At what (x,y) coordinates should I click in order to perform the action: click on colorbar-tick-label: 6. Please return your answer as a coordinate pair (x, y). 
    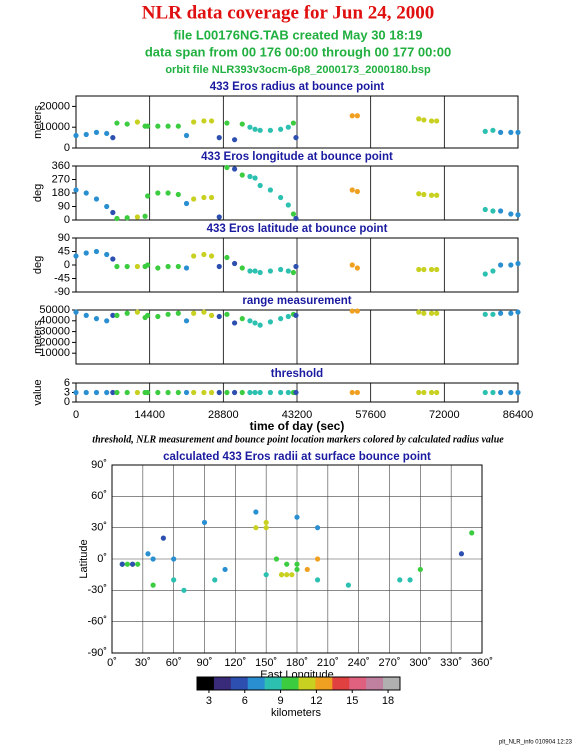
    Looking at the image, I should click on (245, 701).